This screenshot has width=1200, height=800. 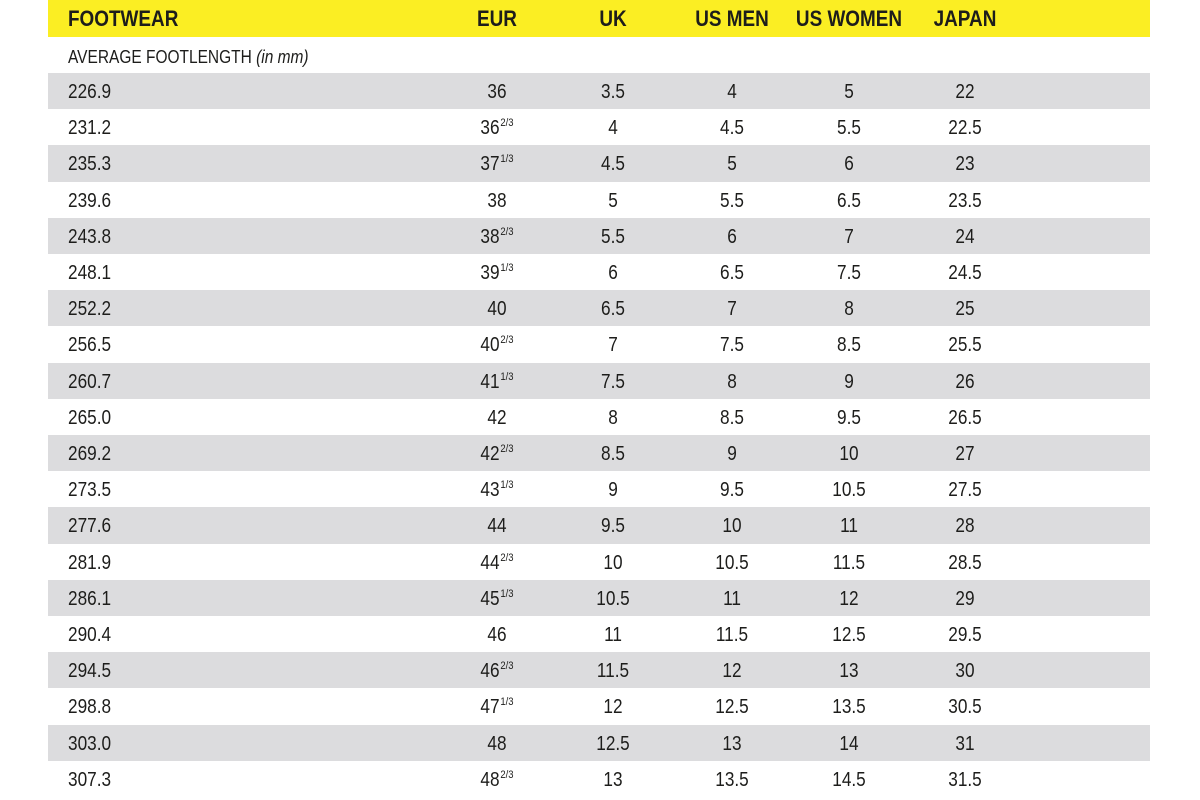 What do you see at coordinates (849, 743) in the screenshot?
I see `table-cell: 14` at bounding box center [849, 743].